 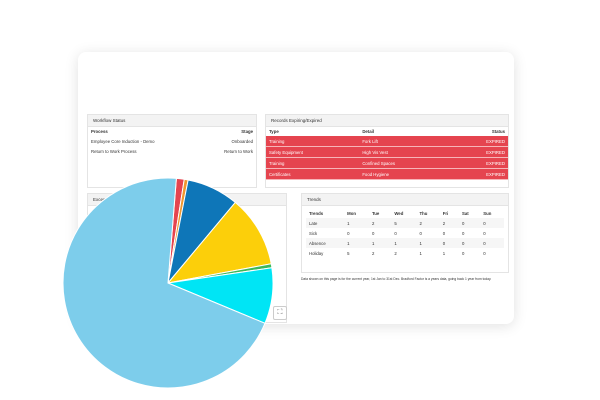 What do you see at coordinates (405, 253) in the screenshot?
I see `table-row: Holiday 5 2 2 1 1 0 0` at bounding box center [405, 253].